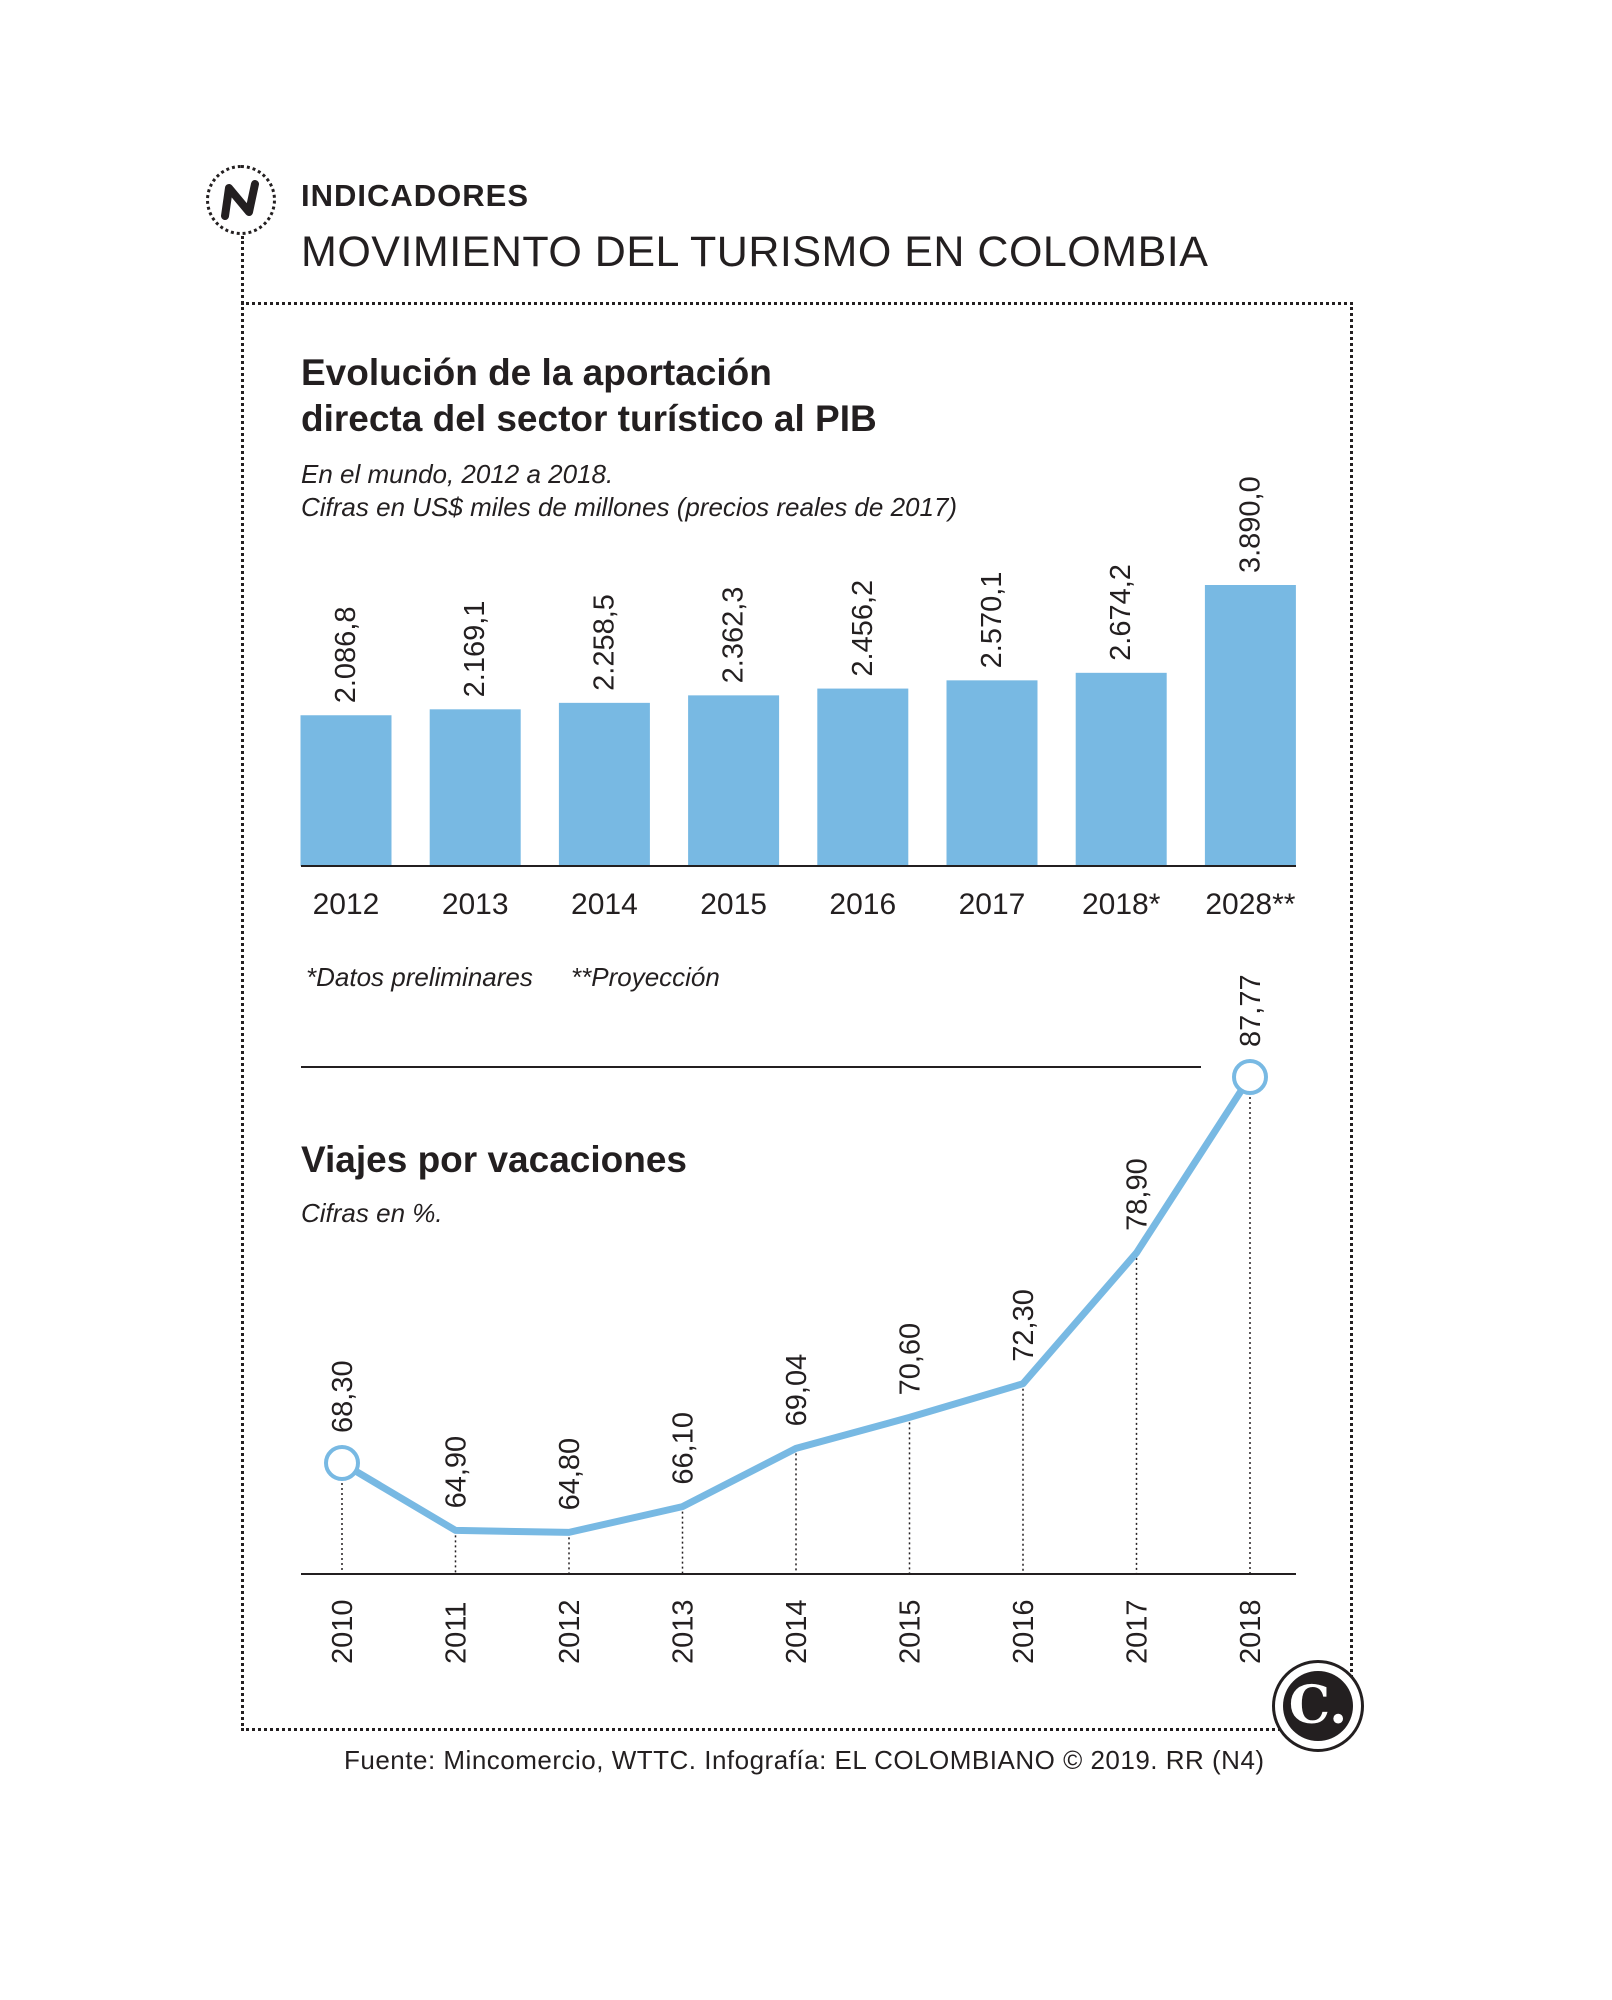  I want to click on point-value-label: 64,90, so click(457, 1472).